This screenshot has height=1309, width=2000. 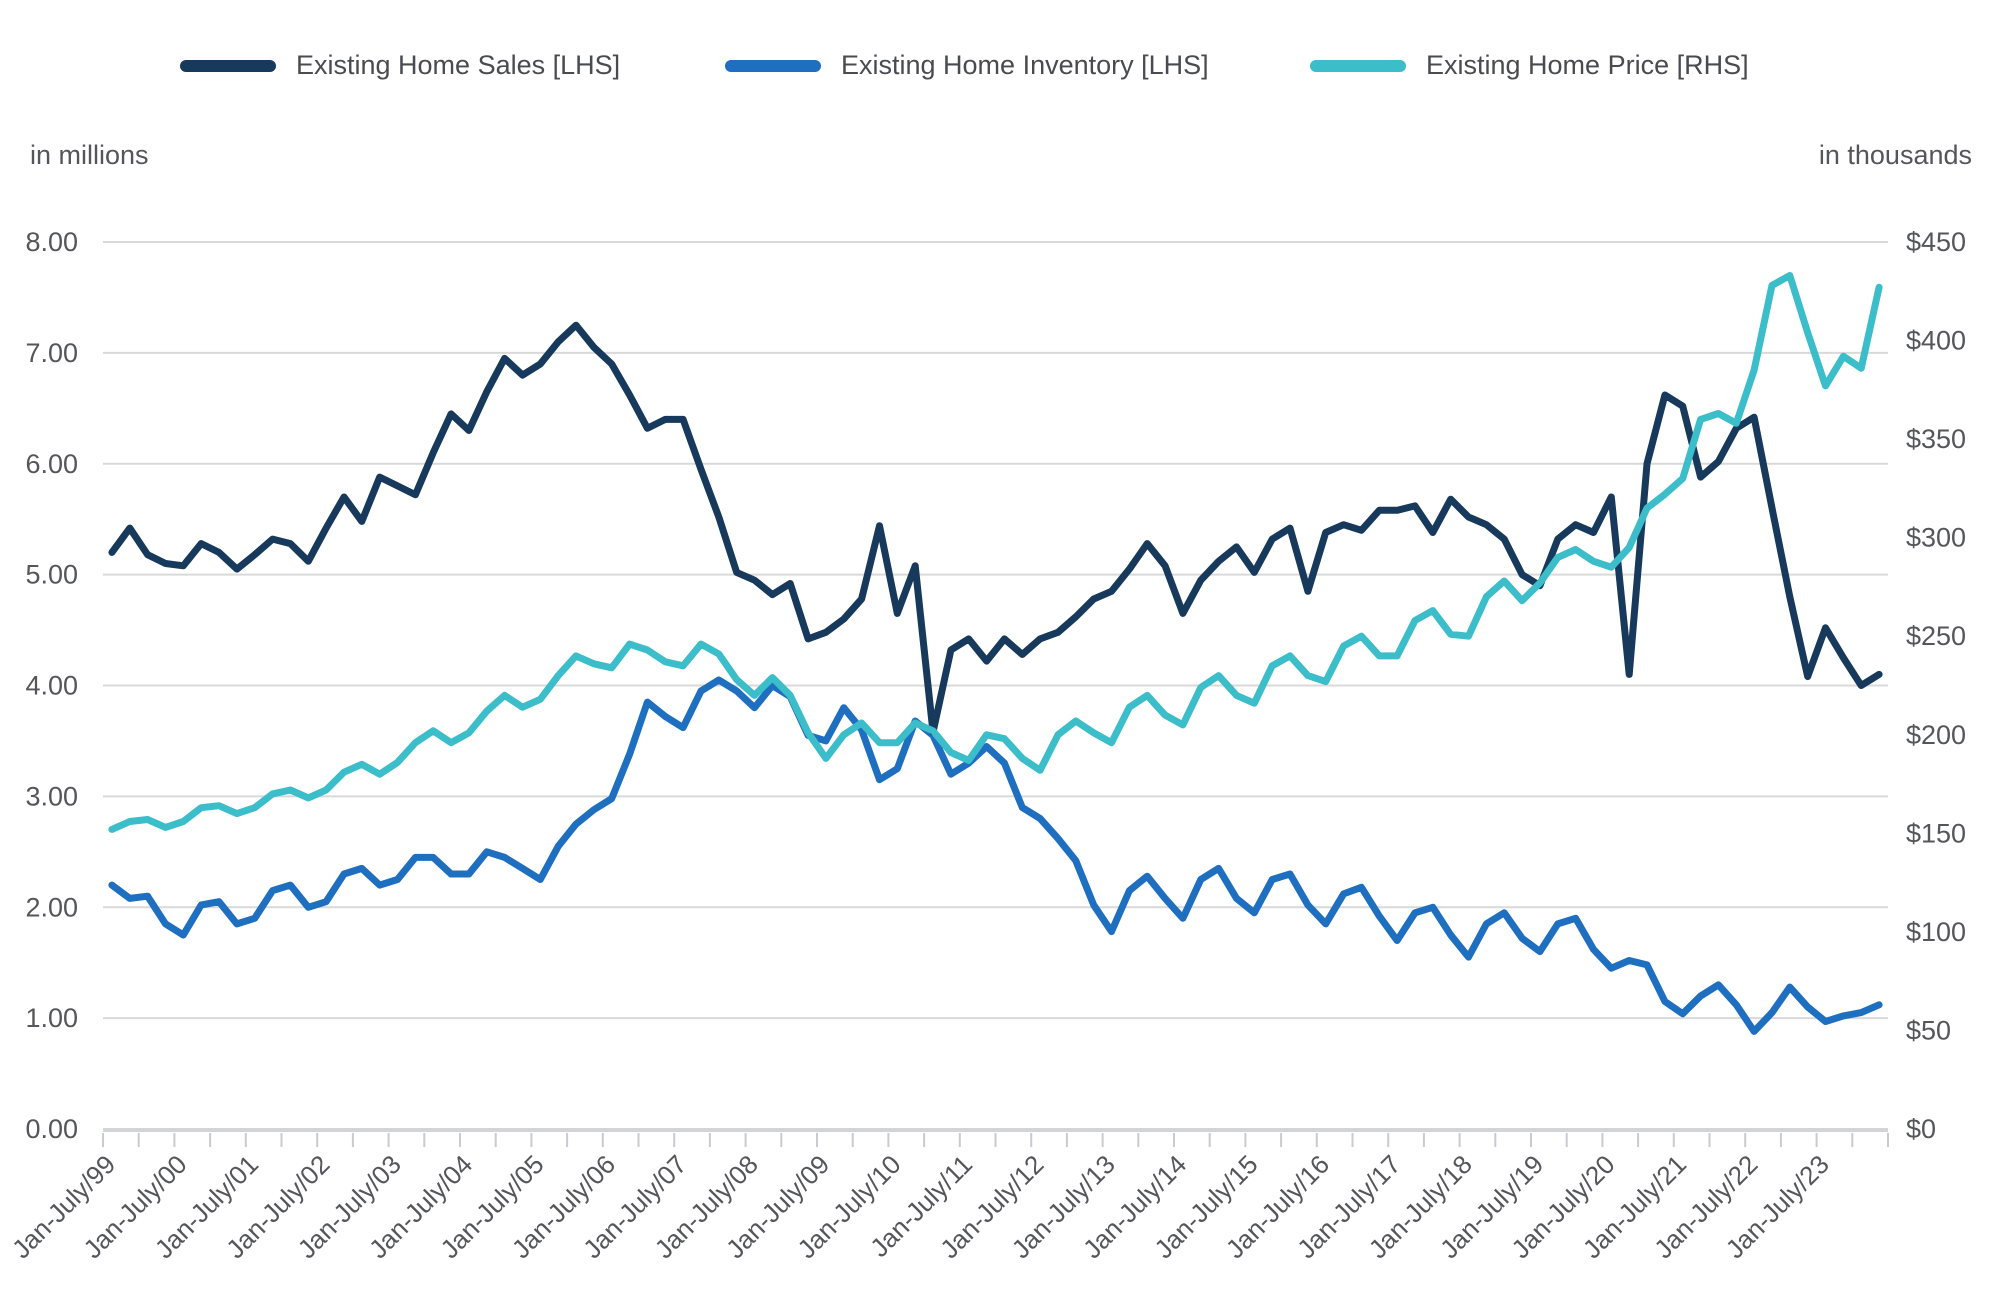 What do you see at coordinates (51, 686) in the screenshot?
I see `y-axis-label-left: 4.00` at bounding box center [51, 686].